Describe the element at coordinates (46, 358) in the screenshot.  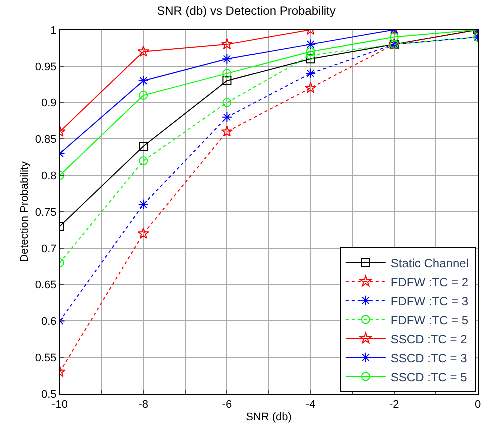
I see `y-tick-label: 0.55` at that location.